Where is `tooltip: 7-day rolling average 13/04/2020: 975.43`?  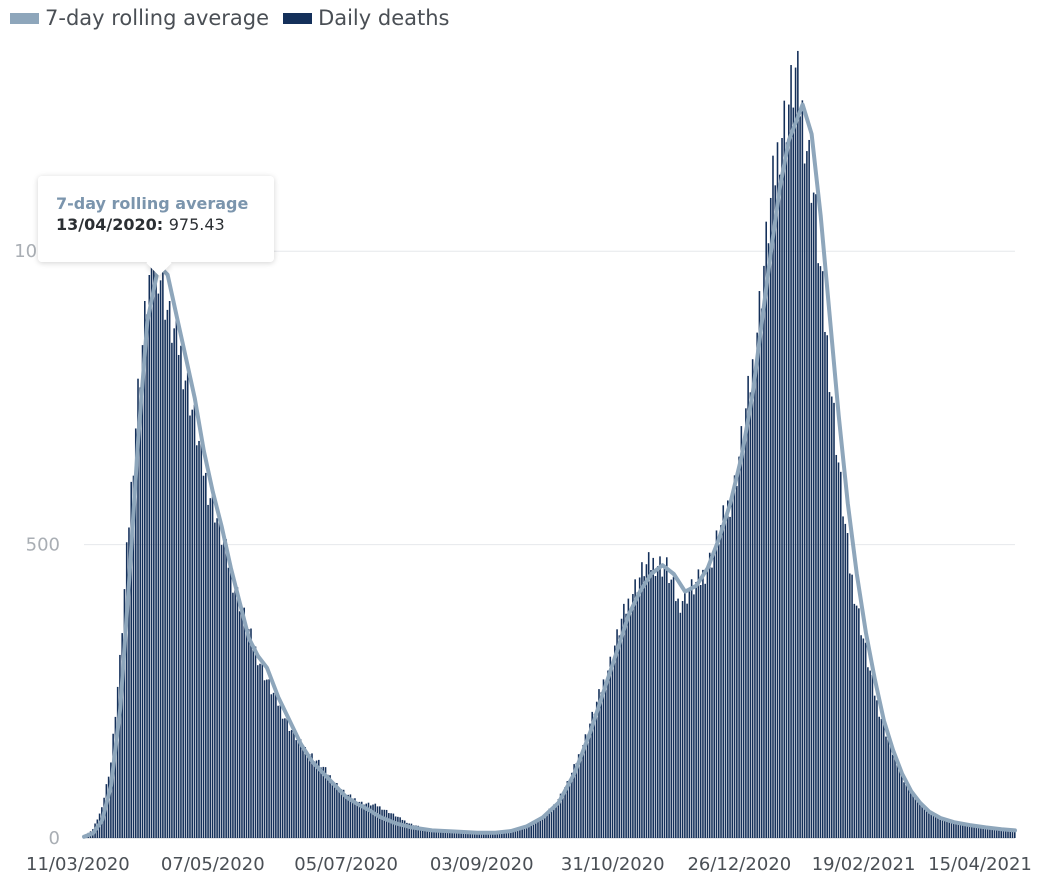
tooltip: 7-day rolling average 13/04/2020: 975.43 is located at coordinates (156, 219).